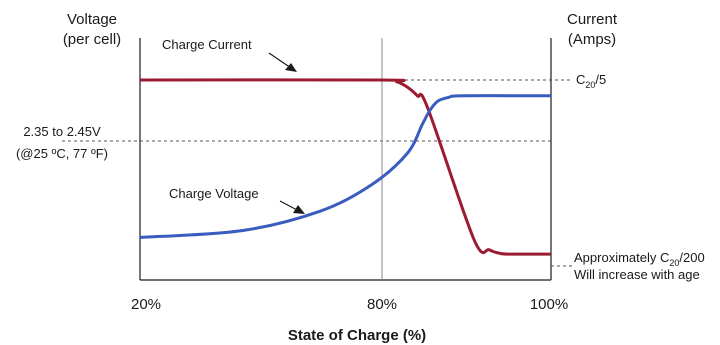 This screenshot has width=720, height=345. What do you see at coordinates (292, 207) in the screenshot?
I see `charge-voltage-arrow` at bounding box center [292, 207].